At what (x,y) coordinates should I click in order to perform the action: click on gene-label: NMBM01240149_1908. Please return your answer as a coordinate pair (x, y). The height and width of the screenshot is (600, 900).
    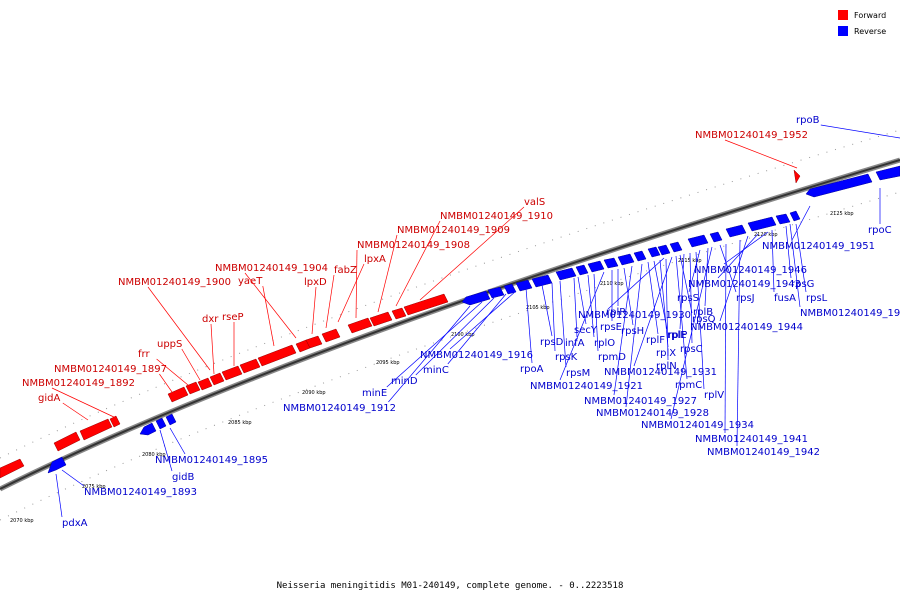
    Looking at the image, I should click on (413, 245).